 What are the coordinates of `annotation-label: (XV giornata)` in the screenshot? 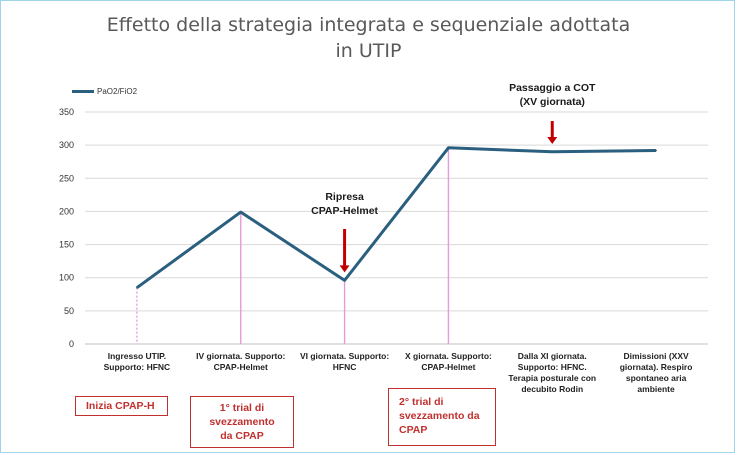 It's located at (552, 102).